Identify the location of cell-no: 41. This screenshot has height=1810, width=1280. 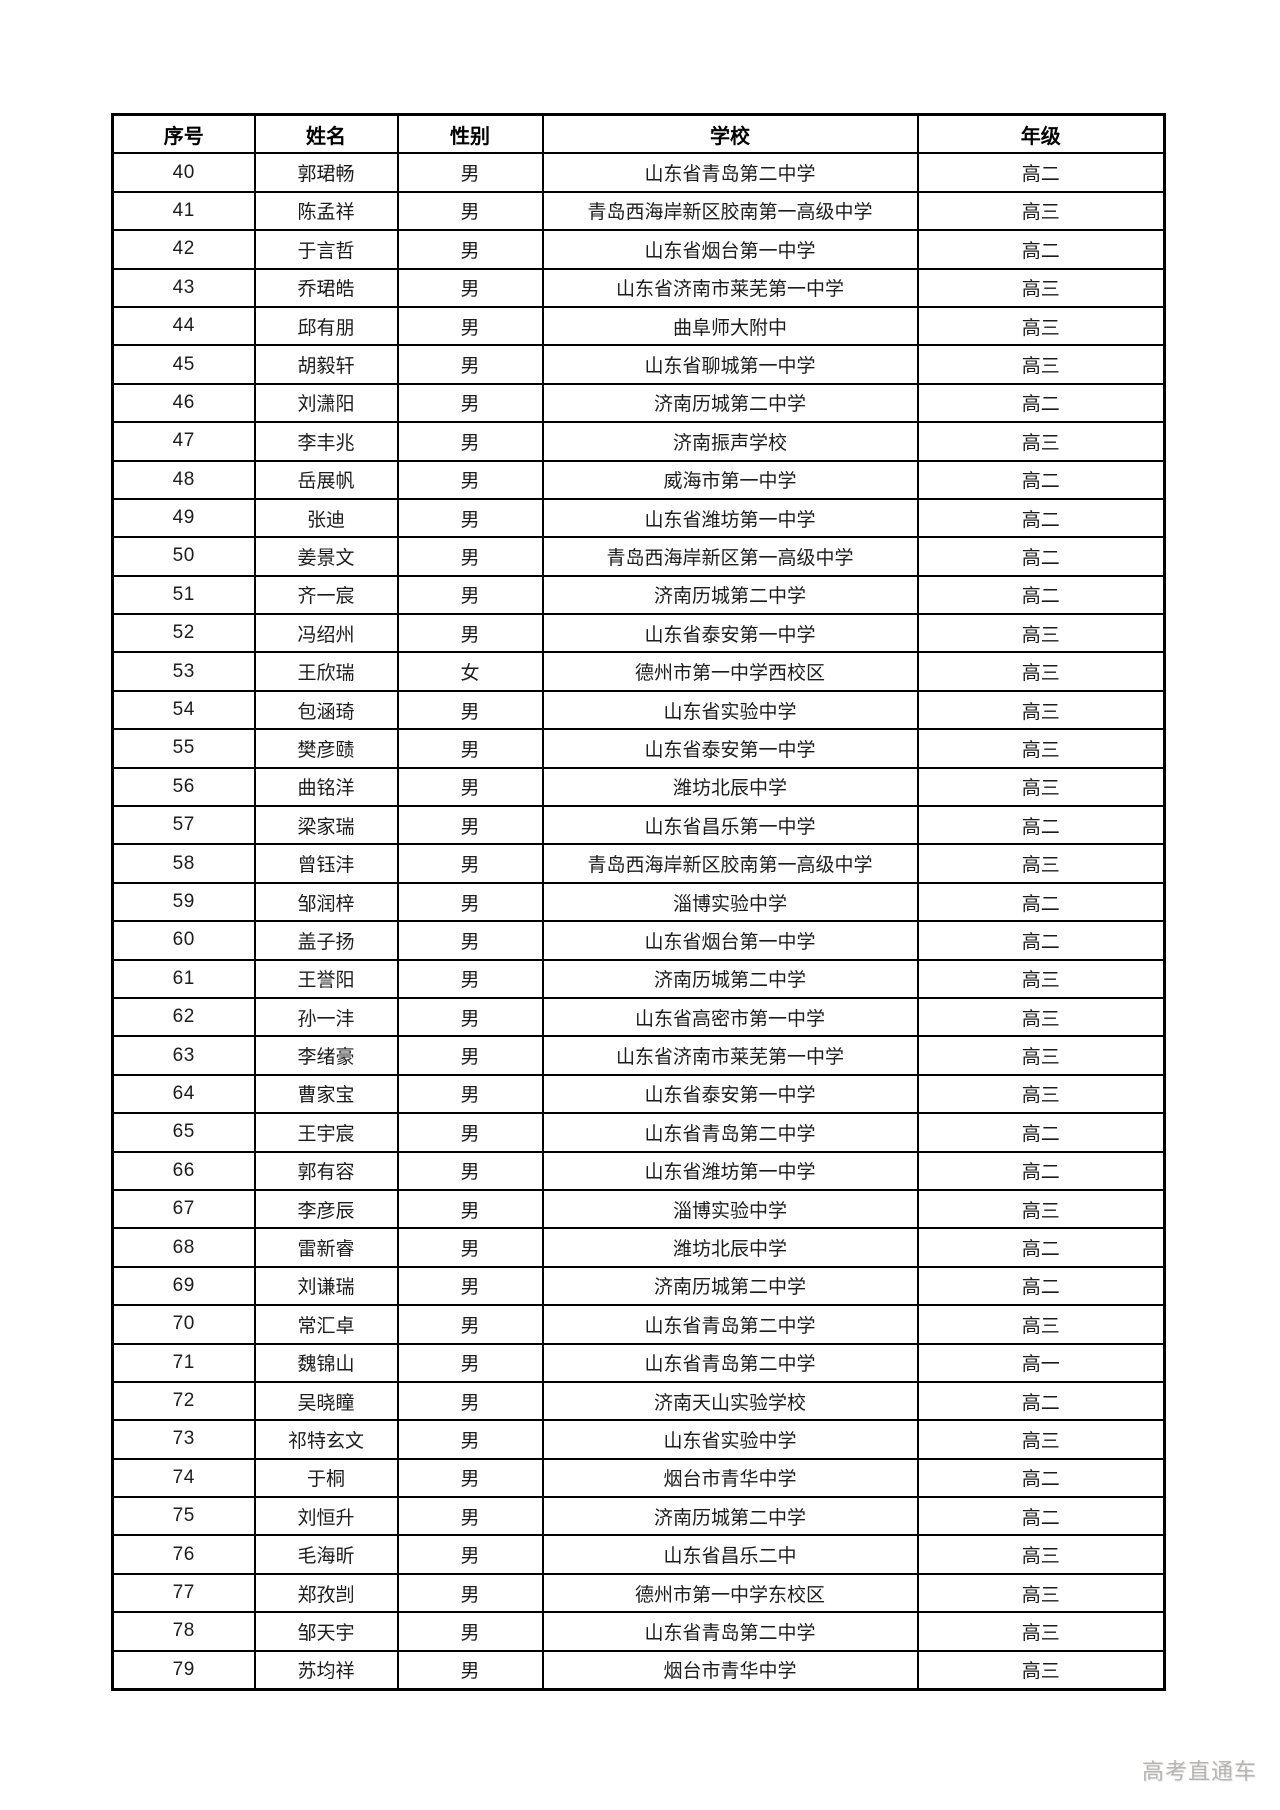
(183, 211).